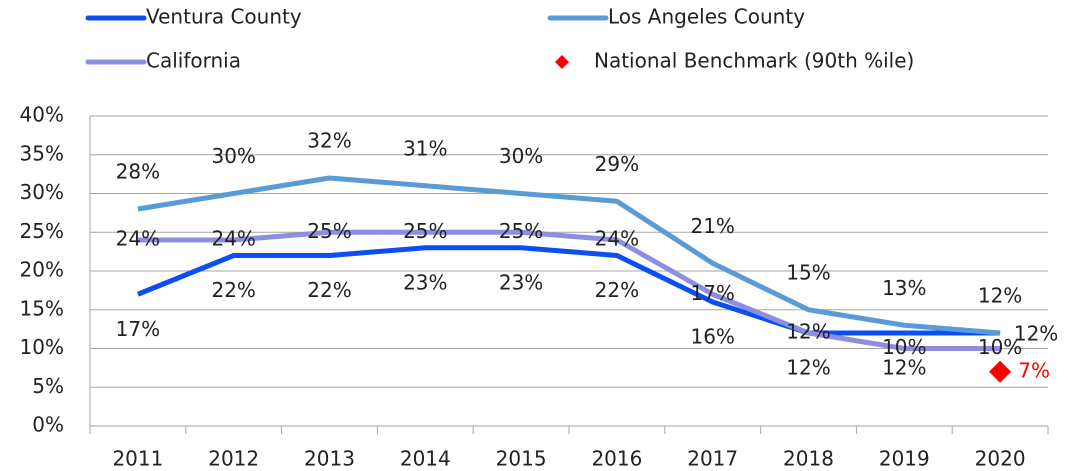 This screenshot has height=471, width=1068. I want to click on legend-label: National Benchmark (90th %ile), so click(754, 61).